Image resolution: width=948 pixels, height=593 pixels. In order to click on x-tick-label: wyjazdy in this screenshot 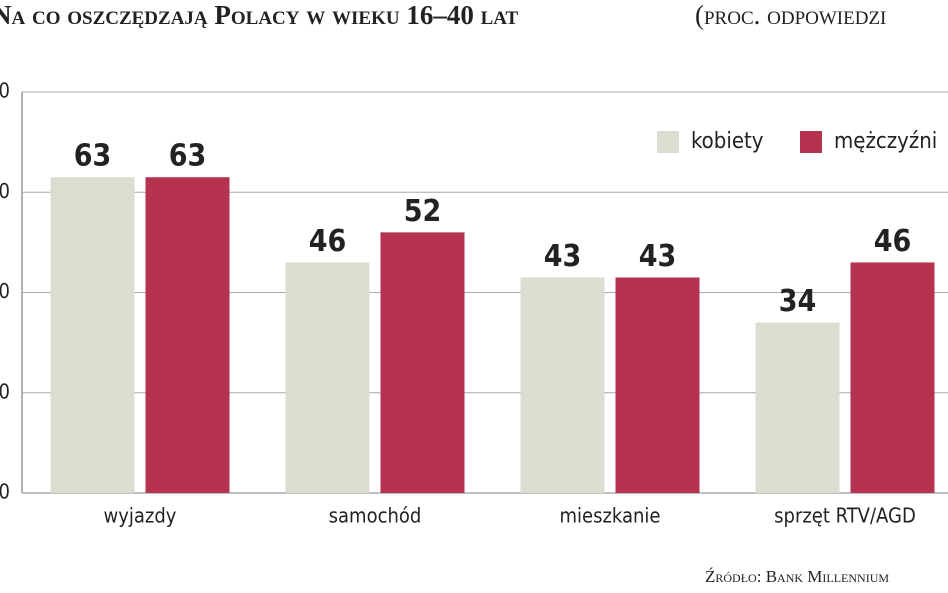, I will do `click(140, 516)`.